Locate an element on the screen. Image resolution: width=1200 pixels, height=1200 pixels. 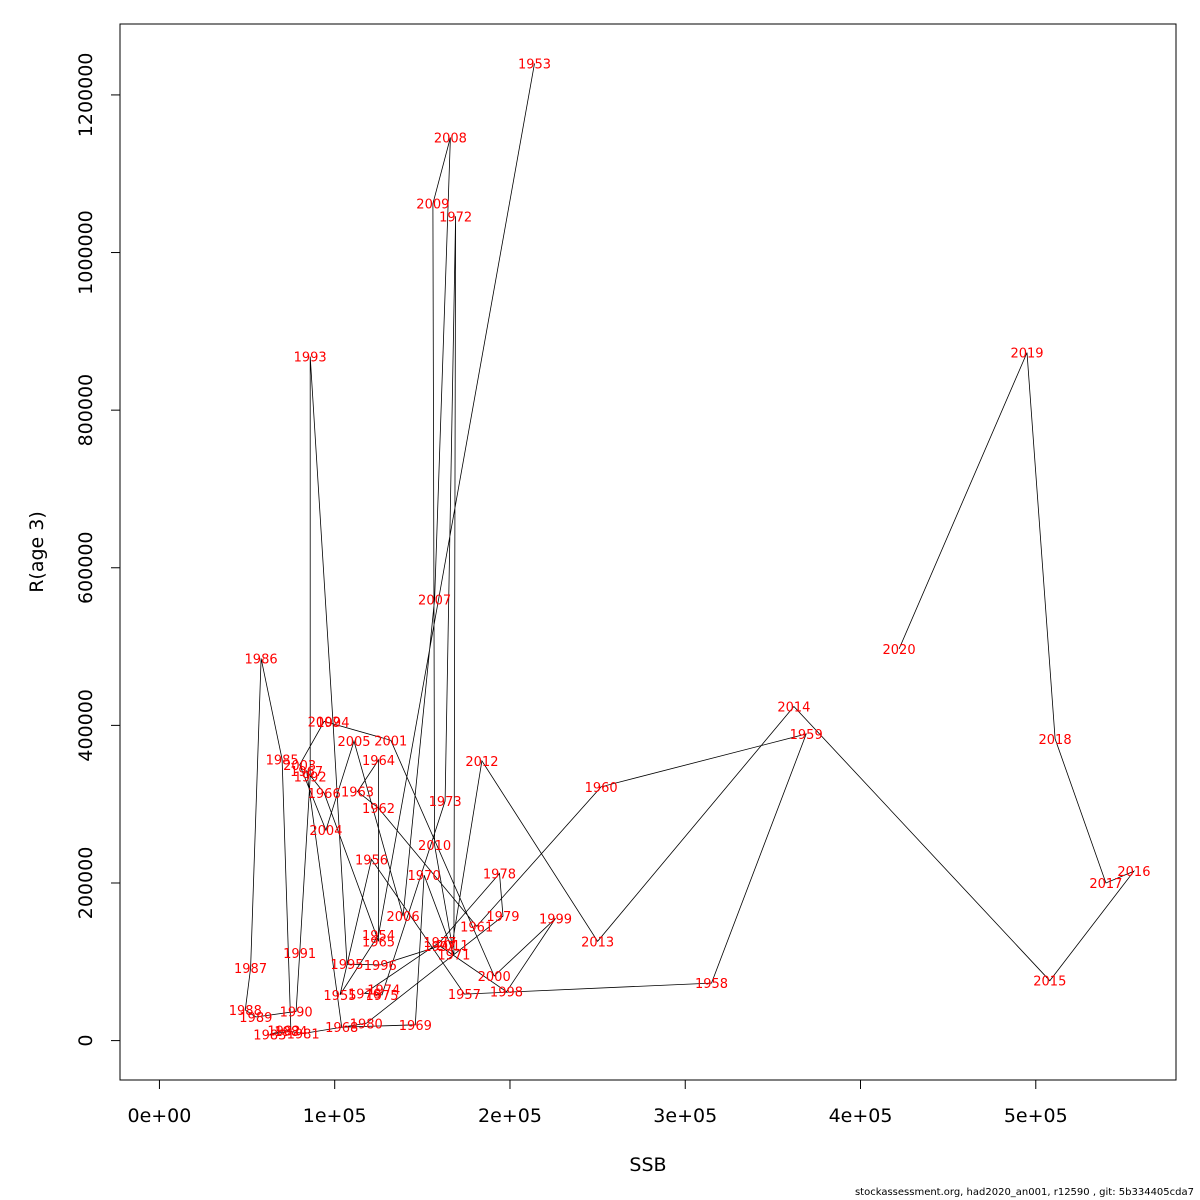
x-tick-label: 0e+00 is located at coordinates (159, 1116).